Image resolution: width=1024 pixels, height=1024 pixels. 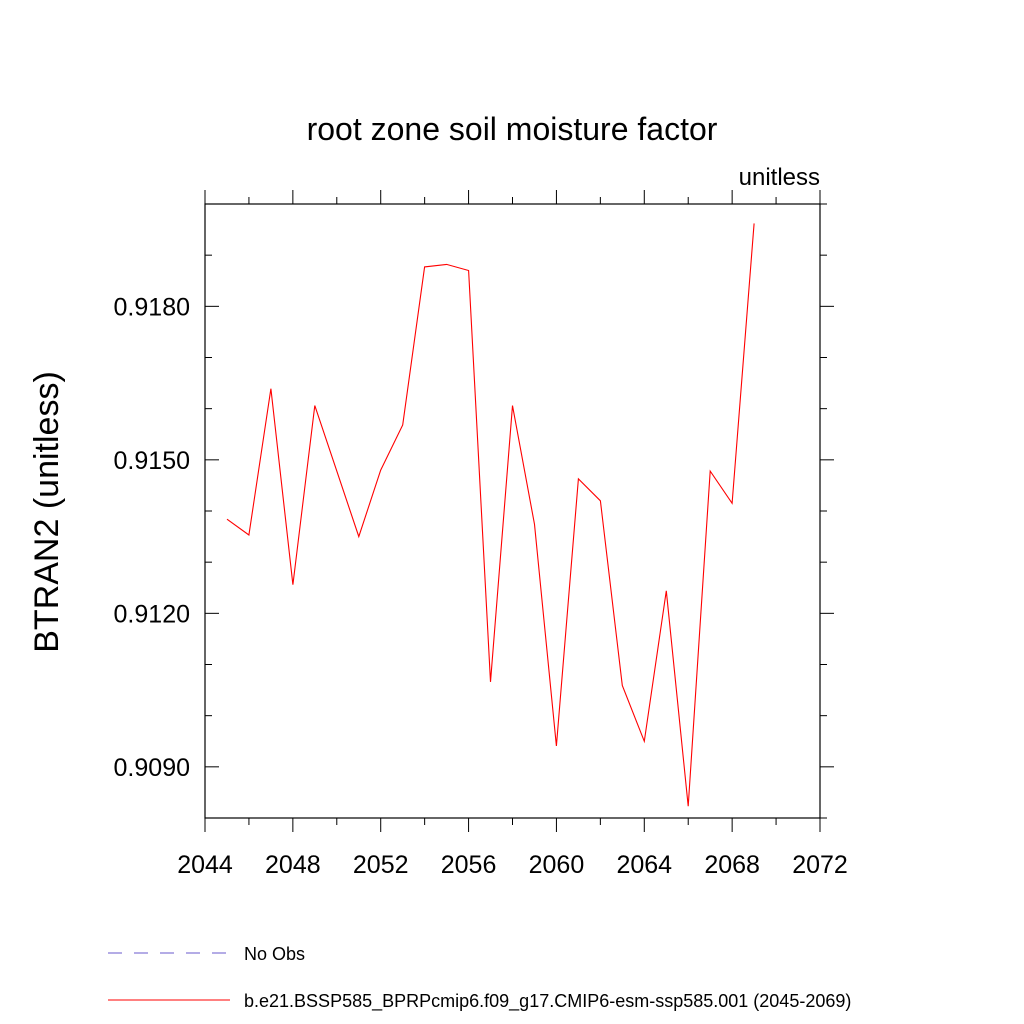 What do you see at coordinates (152, 307) in the screenshot?
I see `y-tick-label: 0.9180` at bounding box center [152, 307].